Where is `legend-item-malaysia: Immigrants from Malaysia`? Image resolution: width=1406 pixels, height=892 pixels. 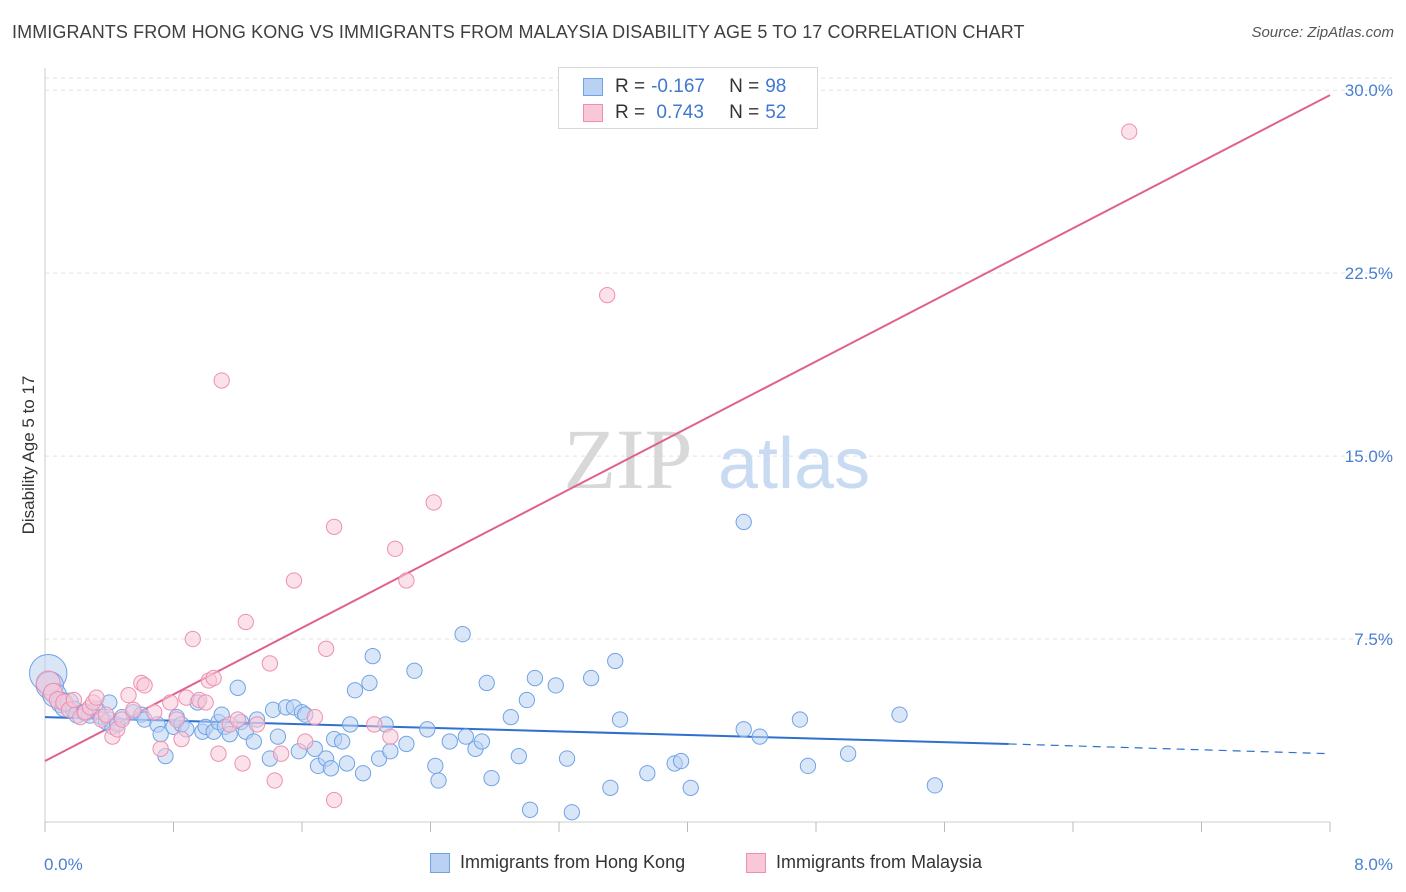
legend-item-malaysia: Immigrants from Malaysia is located at coordinates (864, 862).